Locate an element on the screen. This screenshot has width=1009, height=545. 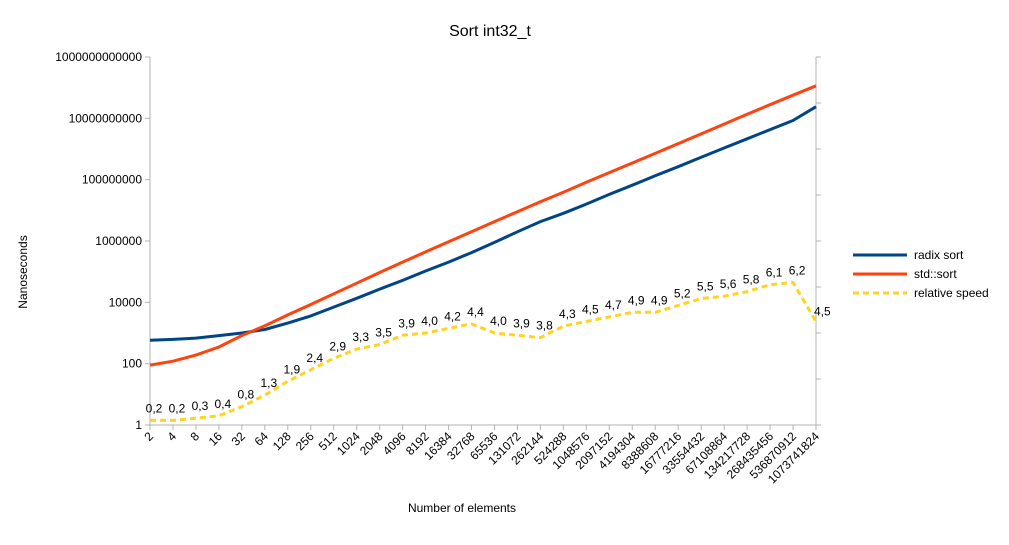
data-label: 5,6 is located at coordinates (728, 284).